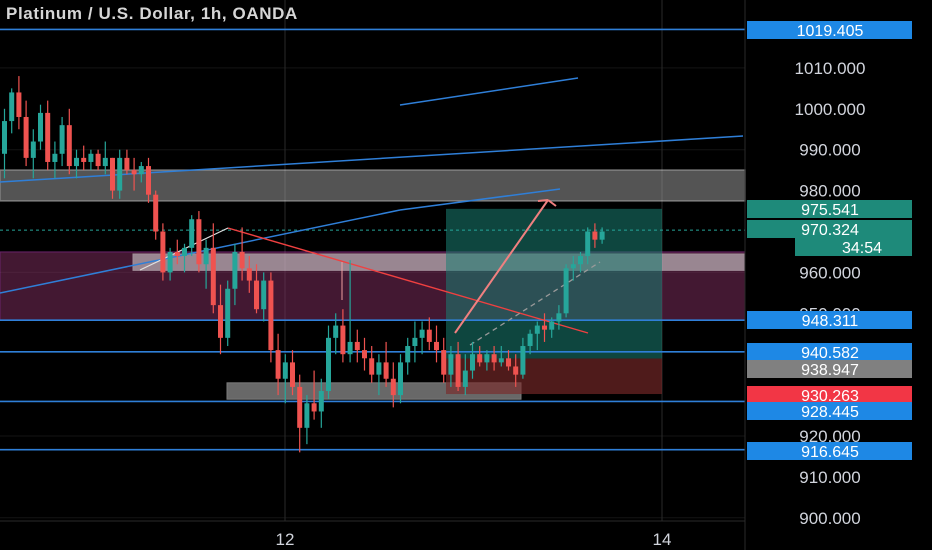 Image resolution: width=932 pixels, height=550 pixels. What do you see at coordinates (829, 150) in the screenshot?
I see `price-axis-tick: 990.000` at bounding box center [829, 150].